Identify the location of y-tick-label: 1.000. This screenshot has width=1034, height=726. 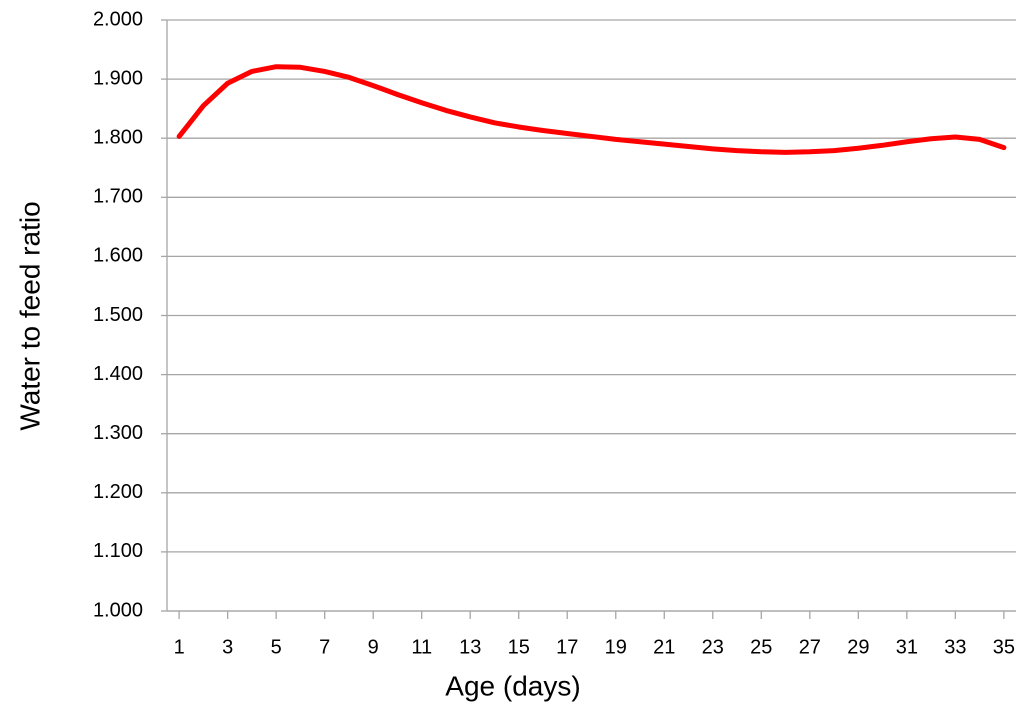
(118, 610).